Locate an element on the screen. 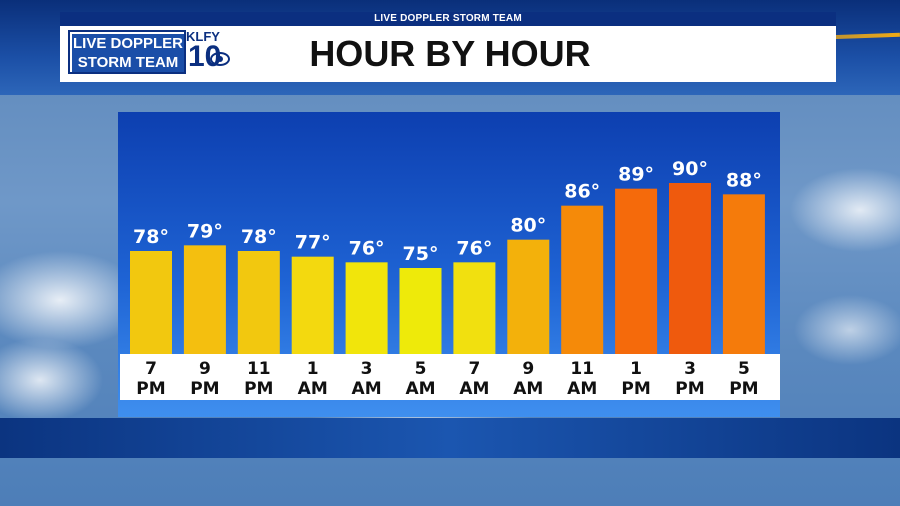 The width and height of the screenshot is (900, 506). logo-call-sign: KLFY is located at coordinates (203, 36).